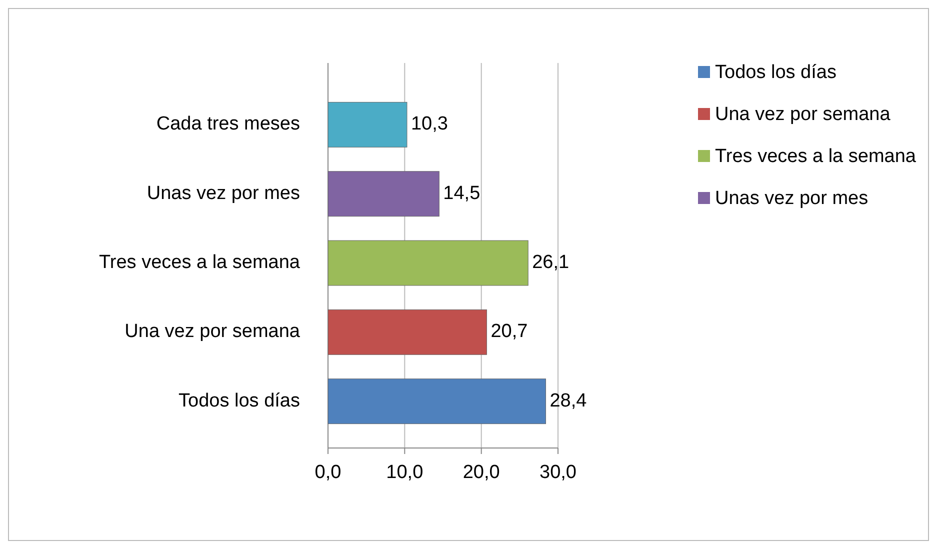  Describe the element at coordinates (551, 263) in the screenshot. I see `data-label: 26,1` at that location.